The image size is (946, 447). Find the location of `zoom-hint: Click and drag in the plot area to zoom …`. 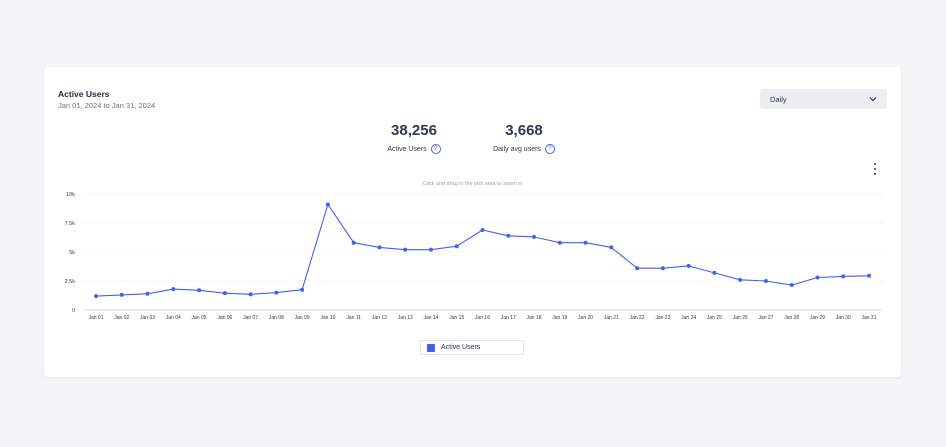

zoom-hint: Click and drag in the plot area to zoom … is located at coordinates (472, 184).